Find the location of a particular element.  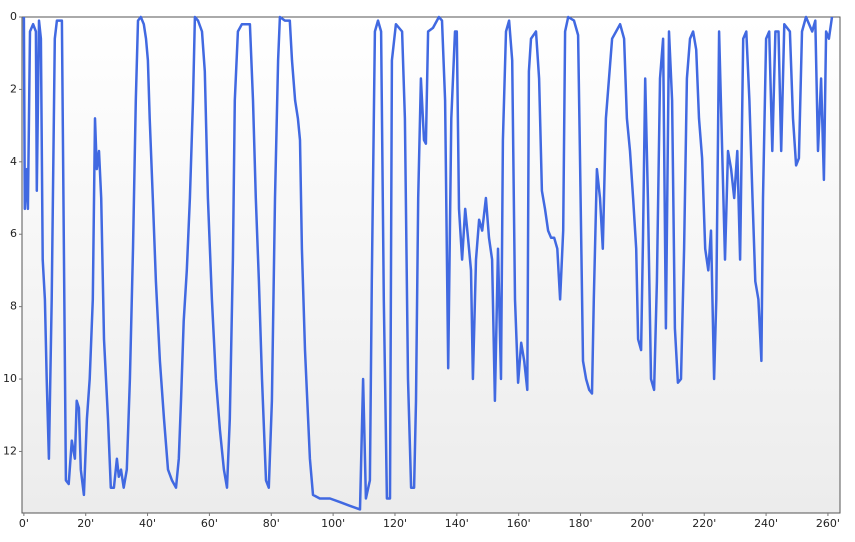

y-tick-label: 6 is located at coordinates (13, 233).